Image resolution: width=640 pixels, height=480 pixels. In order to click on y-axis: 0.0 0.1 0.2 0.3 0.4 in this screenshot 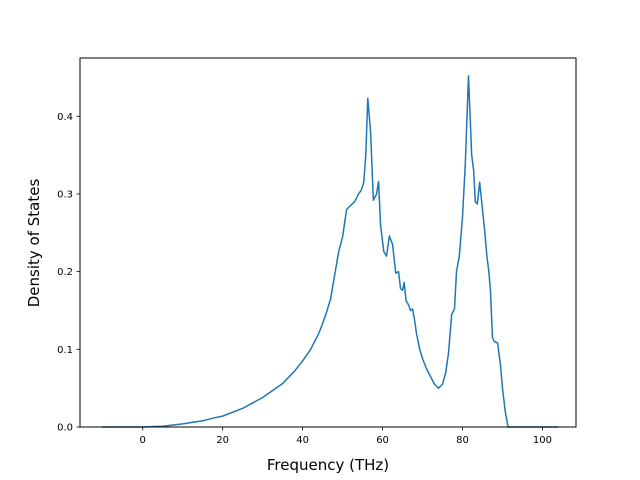, I will do `click(68, 273)`.